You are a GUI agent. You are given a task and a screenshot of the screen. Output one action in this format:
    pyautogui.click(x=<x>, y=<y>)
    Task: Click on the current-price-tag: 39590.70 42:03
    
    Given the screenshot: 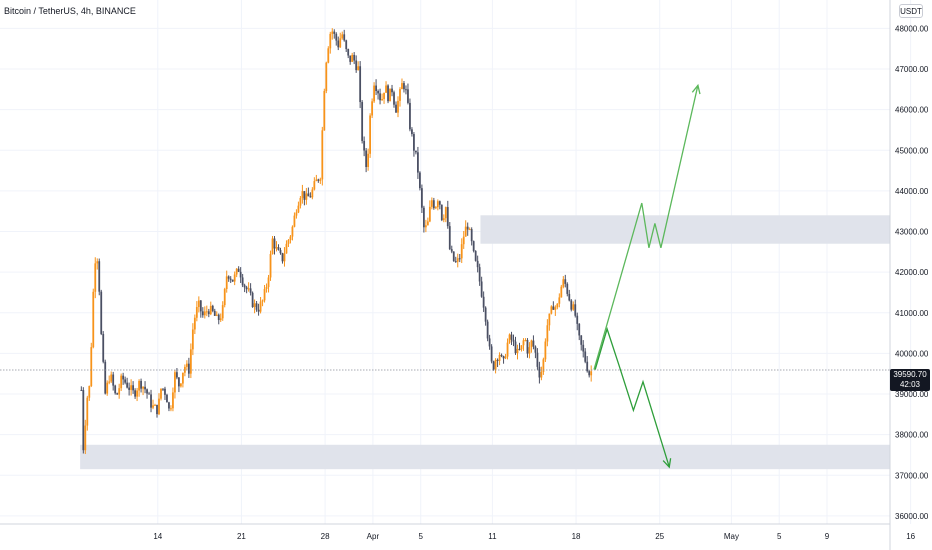 What is the action you would take?
    pyautogui.click(x=910, y=380)
    